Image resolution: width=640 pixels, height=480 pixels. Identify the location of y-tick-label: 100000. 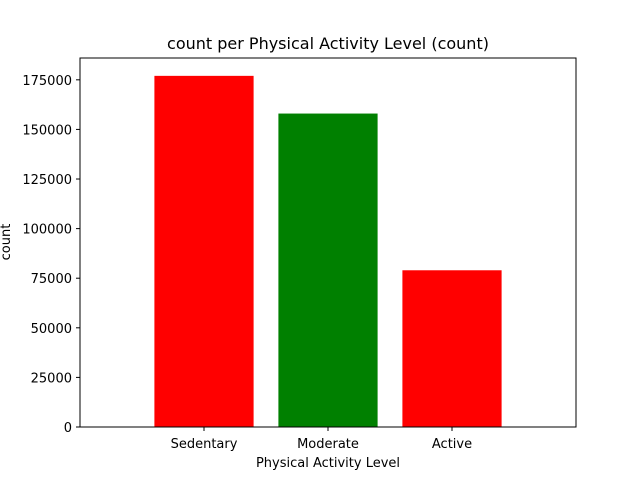
(47, 230).